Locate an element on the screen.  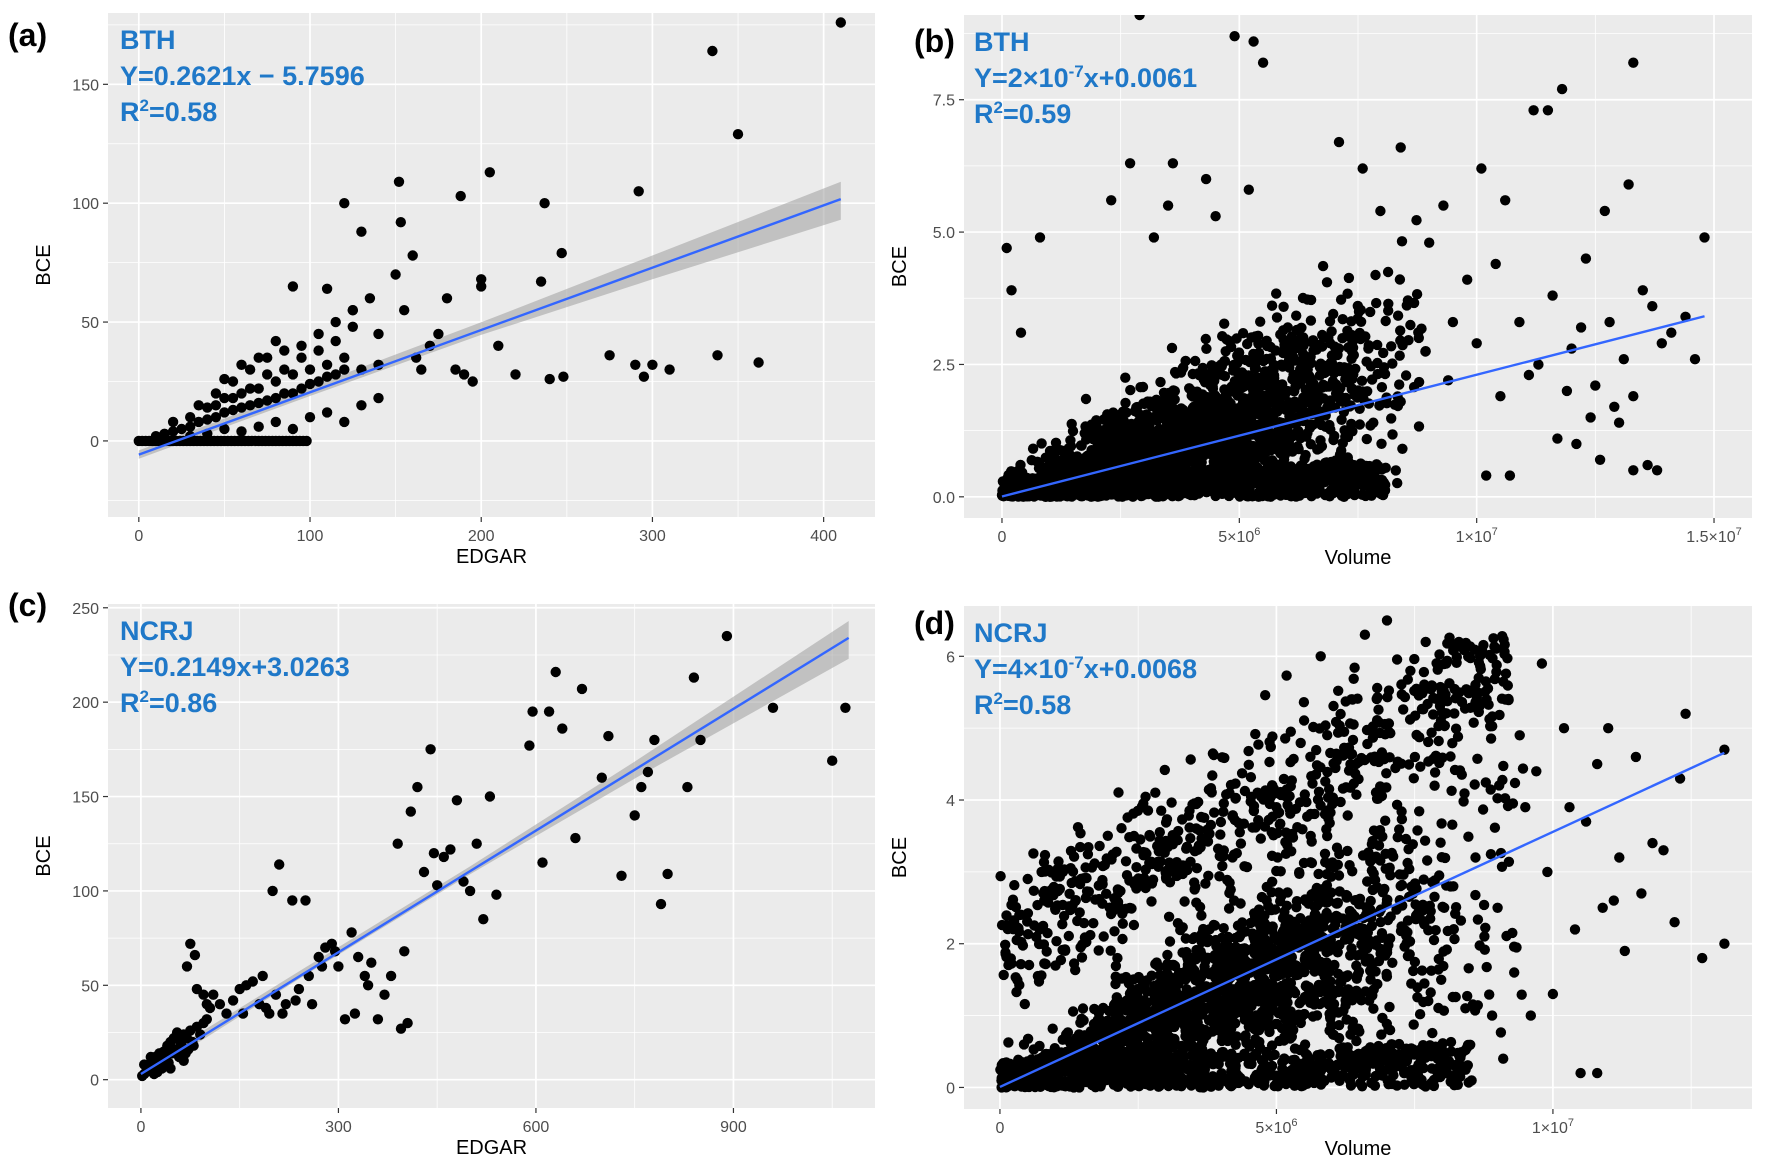
x-tick-label: 900 is located at coordinates (733, 1127).